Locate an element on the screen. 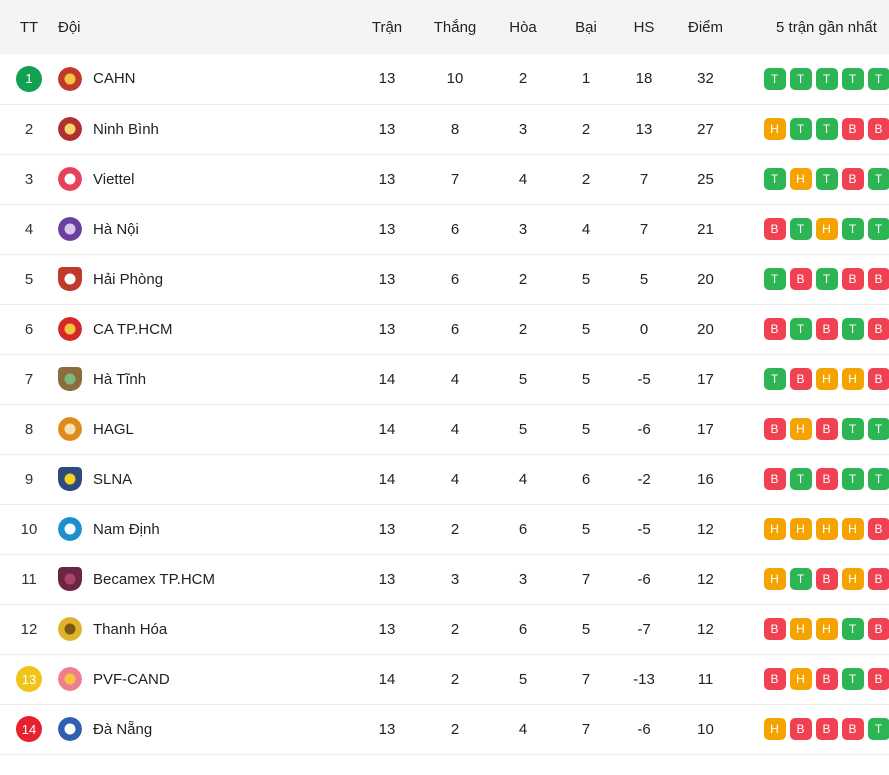  team-cell: Hà Nội is located at coordinates (205, 229).